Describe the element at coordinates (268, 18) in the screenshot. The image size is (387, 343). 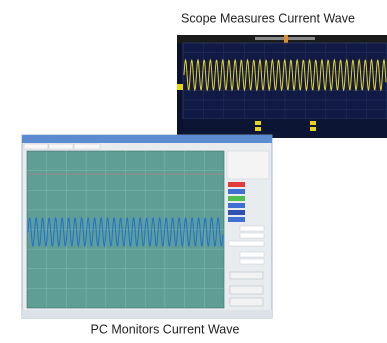
I see `caption-top: Scope Measures Current Wave` at that location.